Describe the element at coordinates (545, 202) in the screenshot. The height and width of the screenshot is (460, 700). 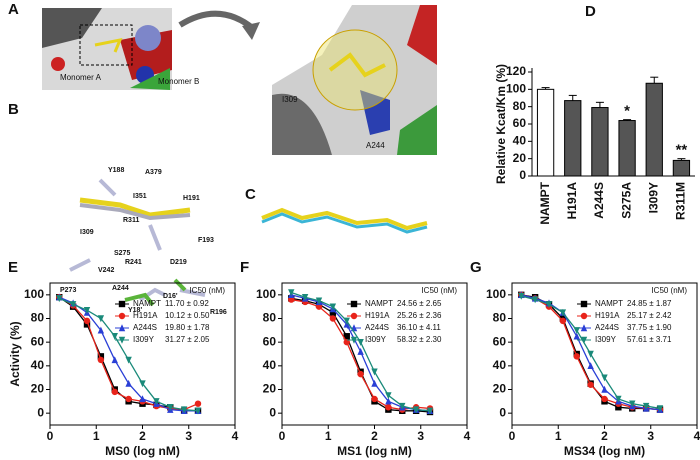
I see `x-tick-label: NAMPT` at that location.